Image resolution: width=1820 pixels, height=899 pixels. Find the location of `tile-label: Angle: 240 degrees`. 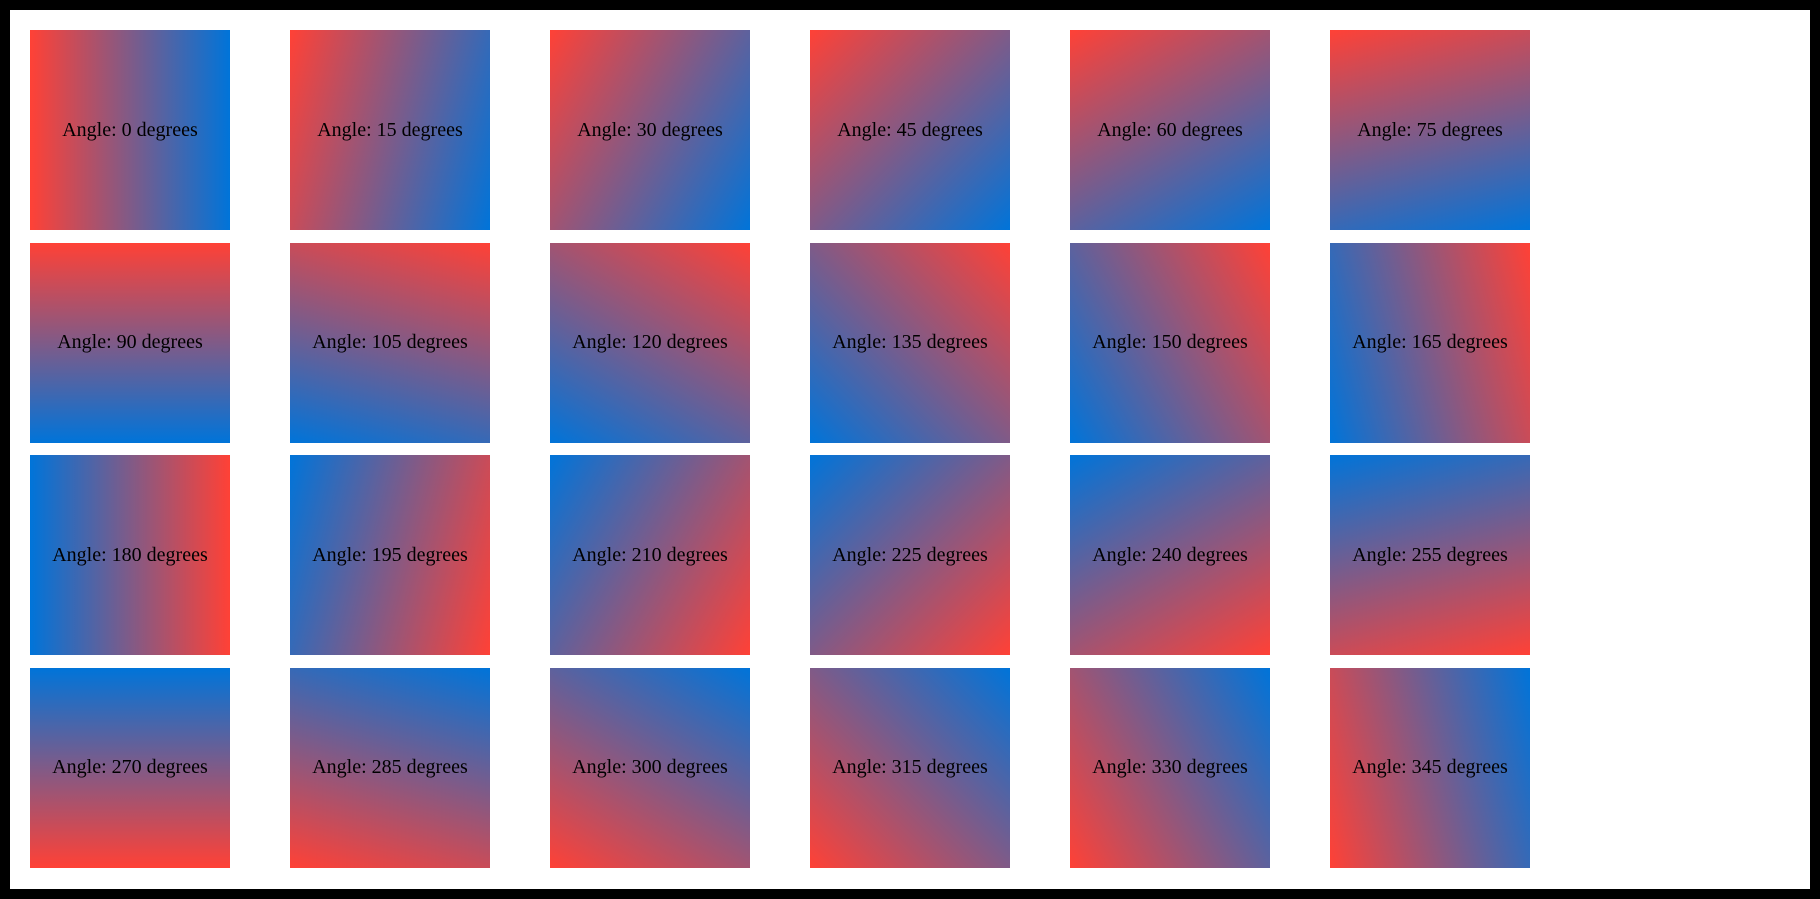

tile-label: Angle: 240 degrees is located at coordinates (1170, 554).